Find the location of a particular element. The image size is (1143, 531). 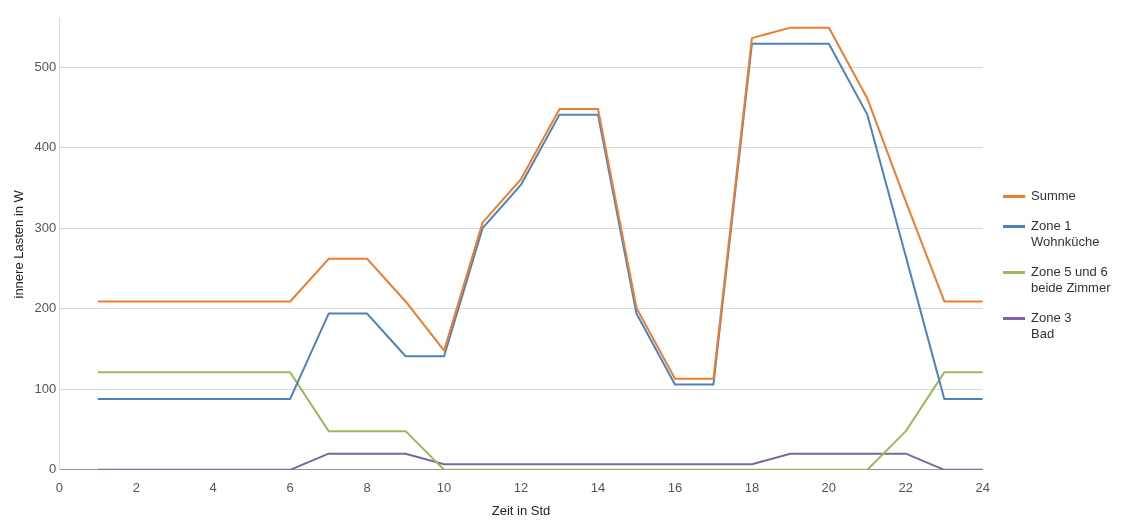

x-tick-label: 4 is located at coordinates (213, 488).